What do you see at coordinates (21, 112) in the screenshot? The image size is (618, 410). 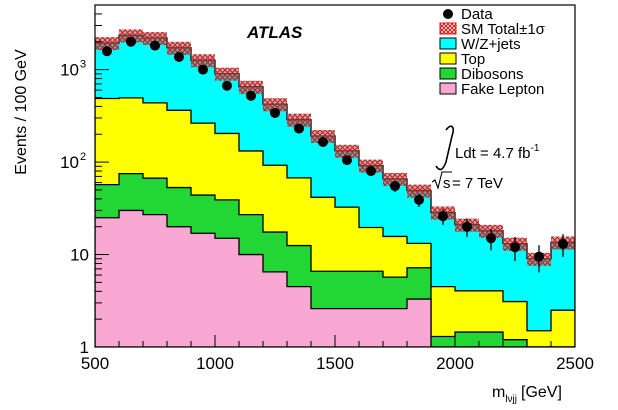 I see `y-axis-title: Events / 100 GeV` at bounding box center [21, 112].